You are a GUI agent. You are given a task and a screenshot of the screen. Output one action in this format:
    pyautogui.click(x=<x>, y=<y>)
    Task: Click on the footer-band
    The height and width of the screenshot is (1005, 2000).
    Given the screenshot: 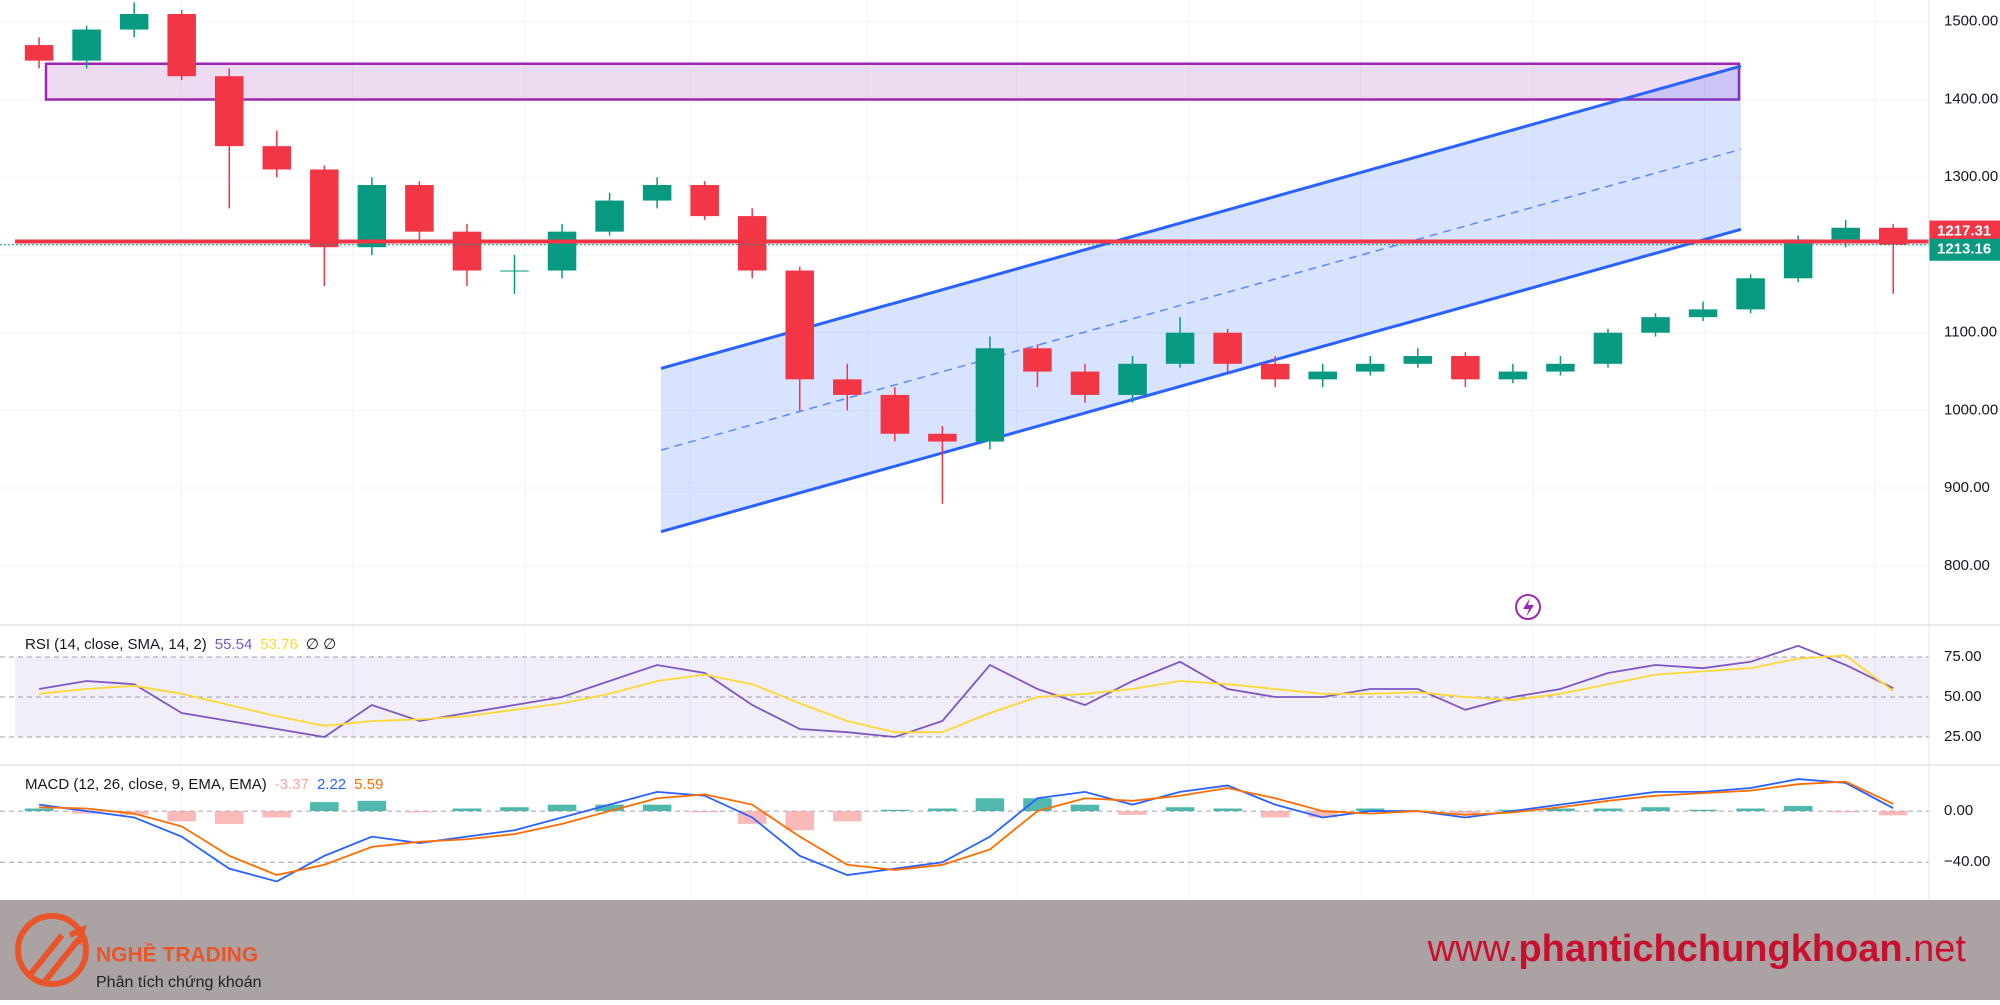 What is the action you would take?
    pyautogui.click(x=1000, y=950)
    